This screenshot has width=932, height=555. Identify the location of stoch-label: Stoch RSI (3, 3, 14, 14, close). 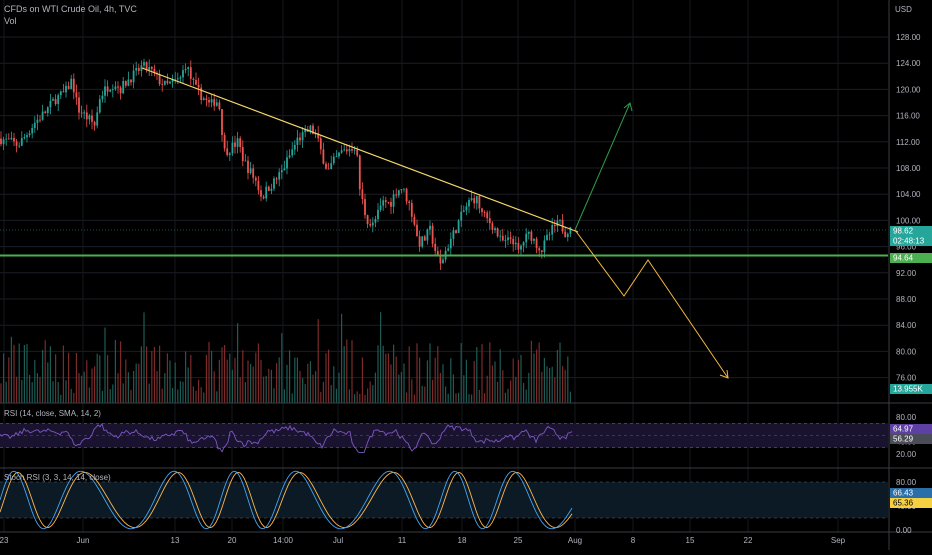
(57, 477).